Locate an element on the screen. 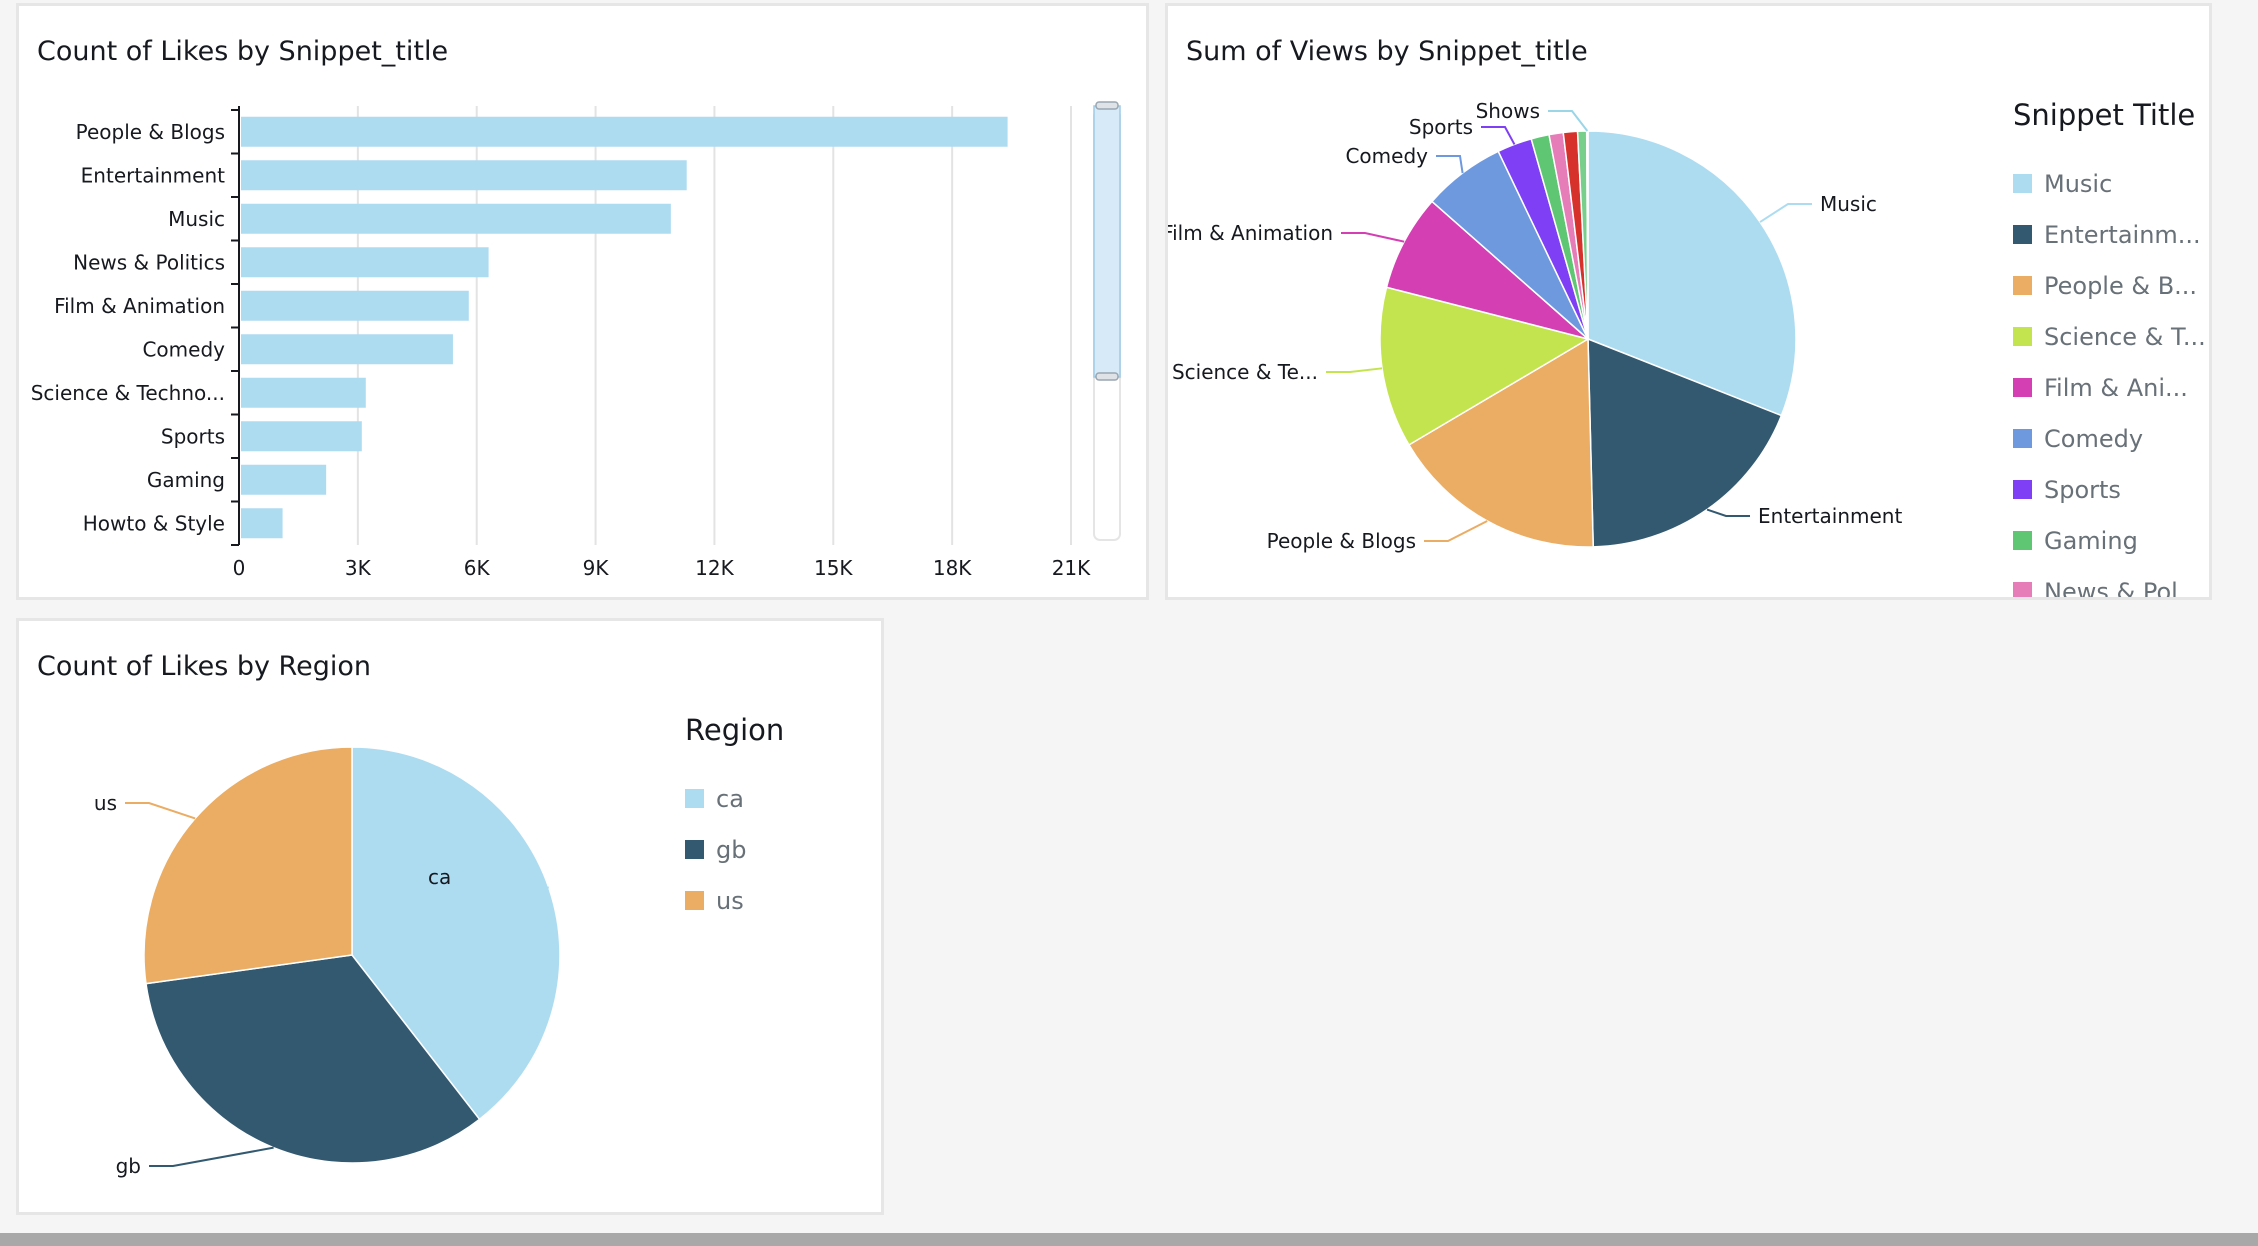 The image size is (2258, 1246). pie-slice-gb is located at coordinates (313, 1059).